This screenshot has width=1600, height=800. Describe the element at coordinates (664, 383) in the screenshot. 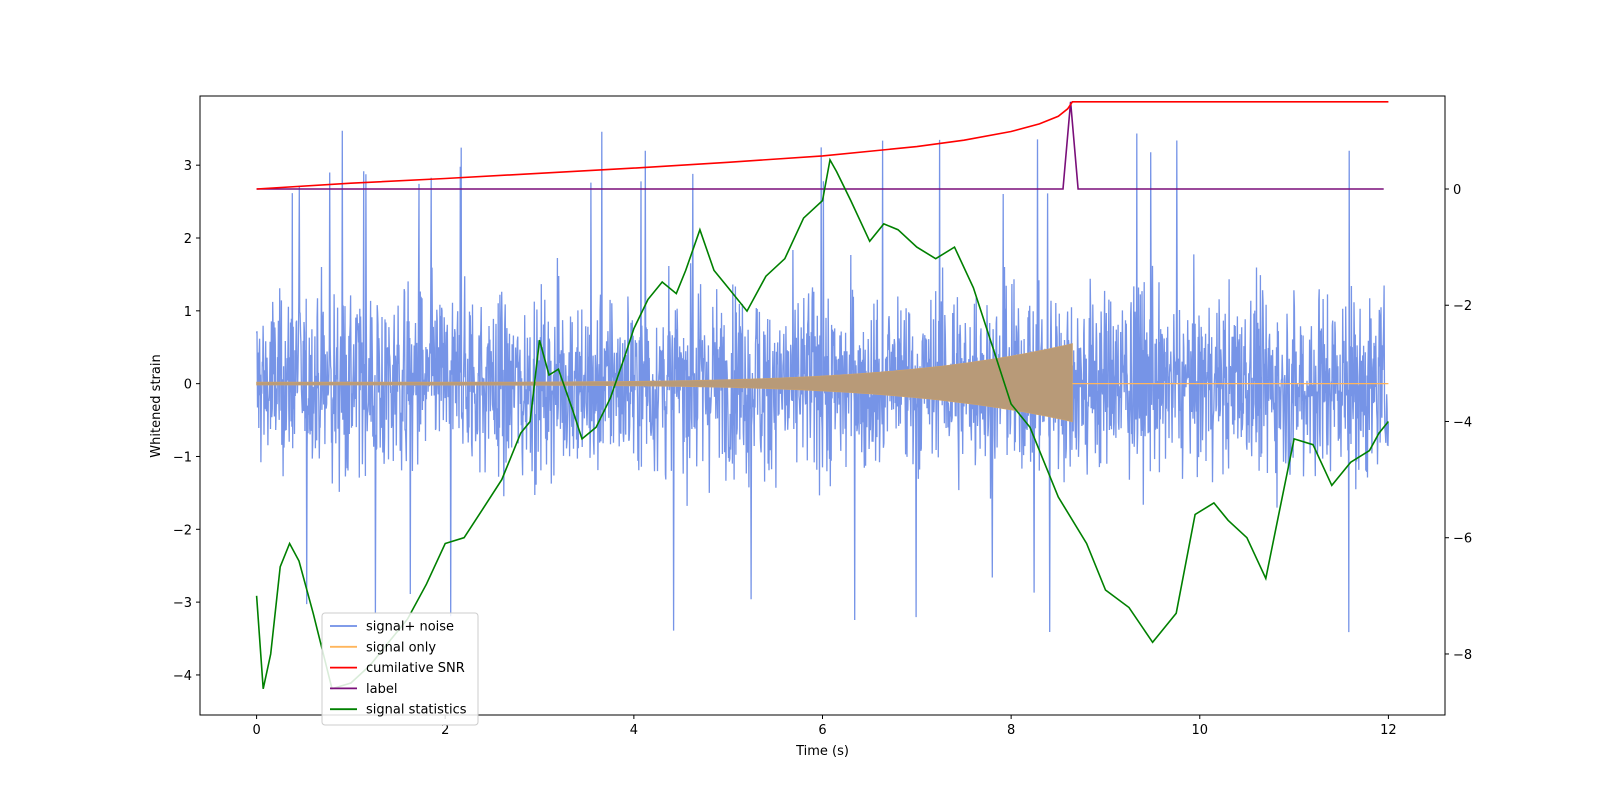

I see `series-signal-only` at that location.